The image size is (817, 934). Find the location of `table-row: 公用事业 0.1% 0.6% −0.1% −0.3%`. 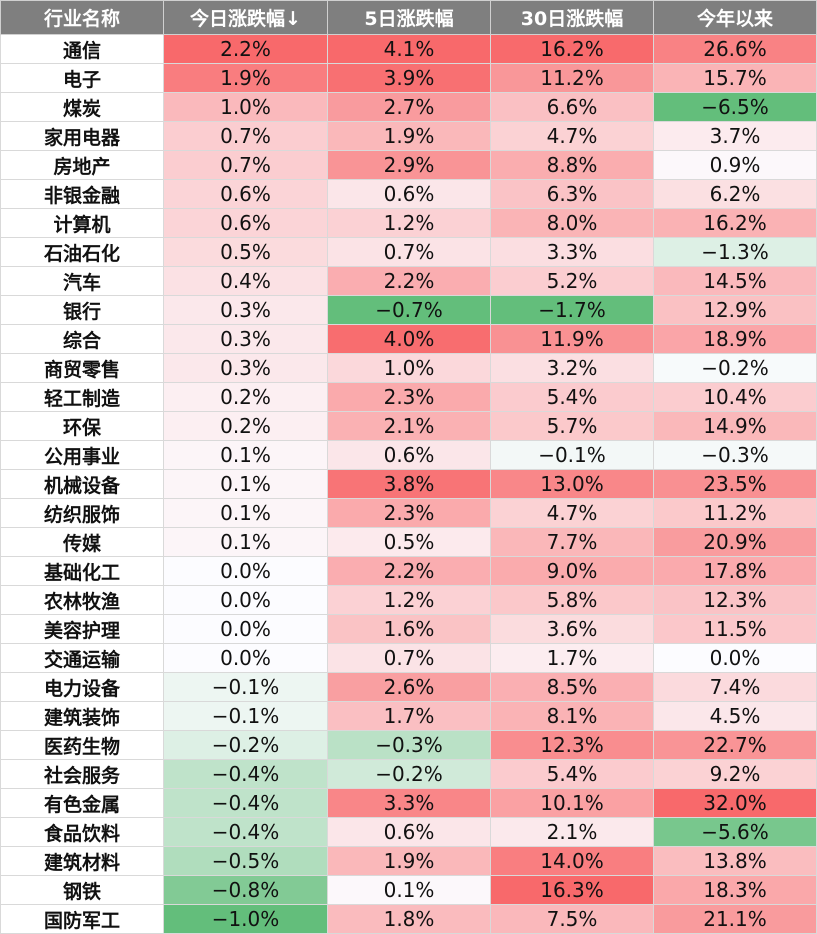

table-row: 公用事业 0.1% 0.6% −0.1% −0.3% is located at coordinates (408, 455).